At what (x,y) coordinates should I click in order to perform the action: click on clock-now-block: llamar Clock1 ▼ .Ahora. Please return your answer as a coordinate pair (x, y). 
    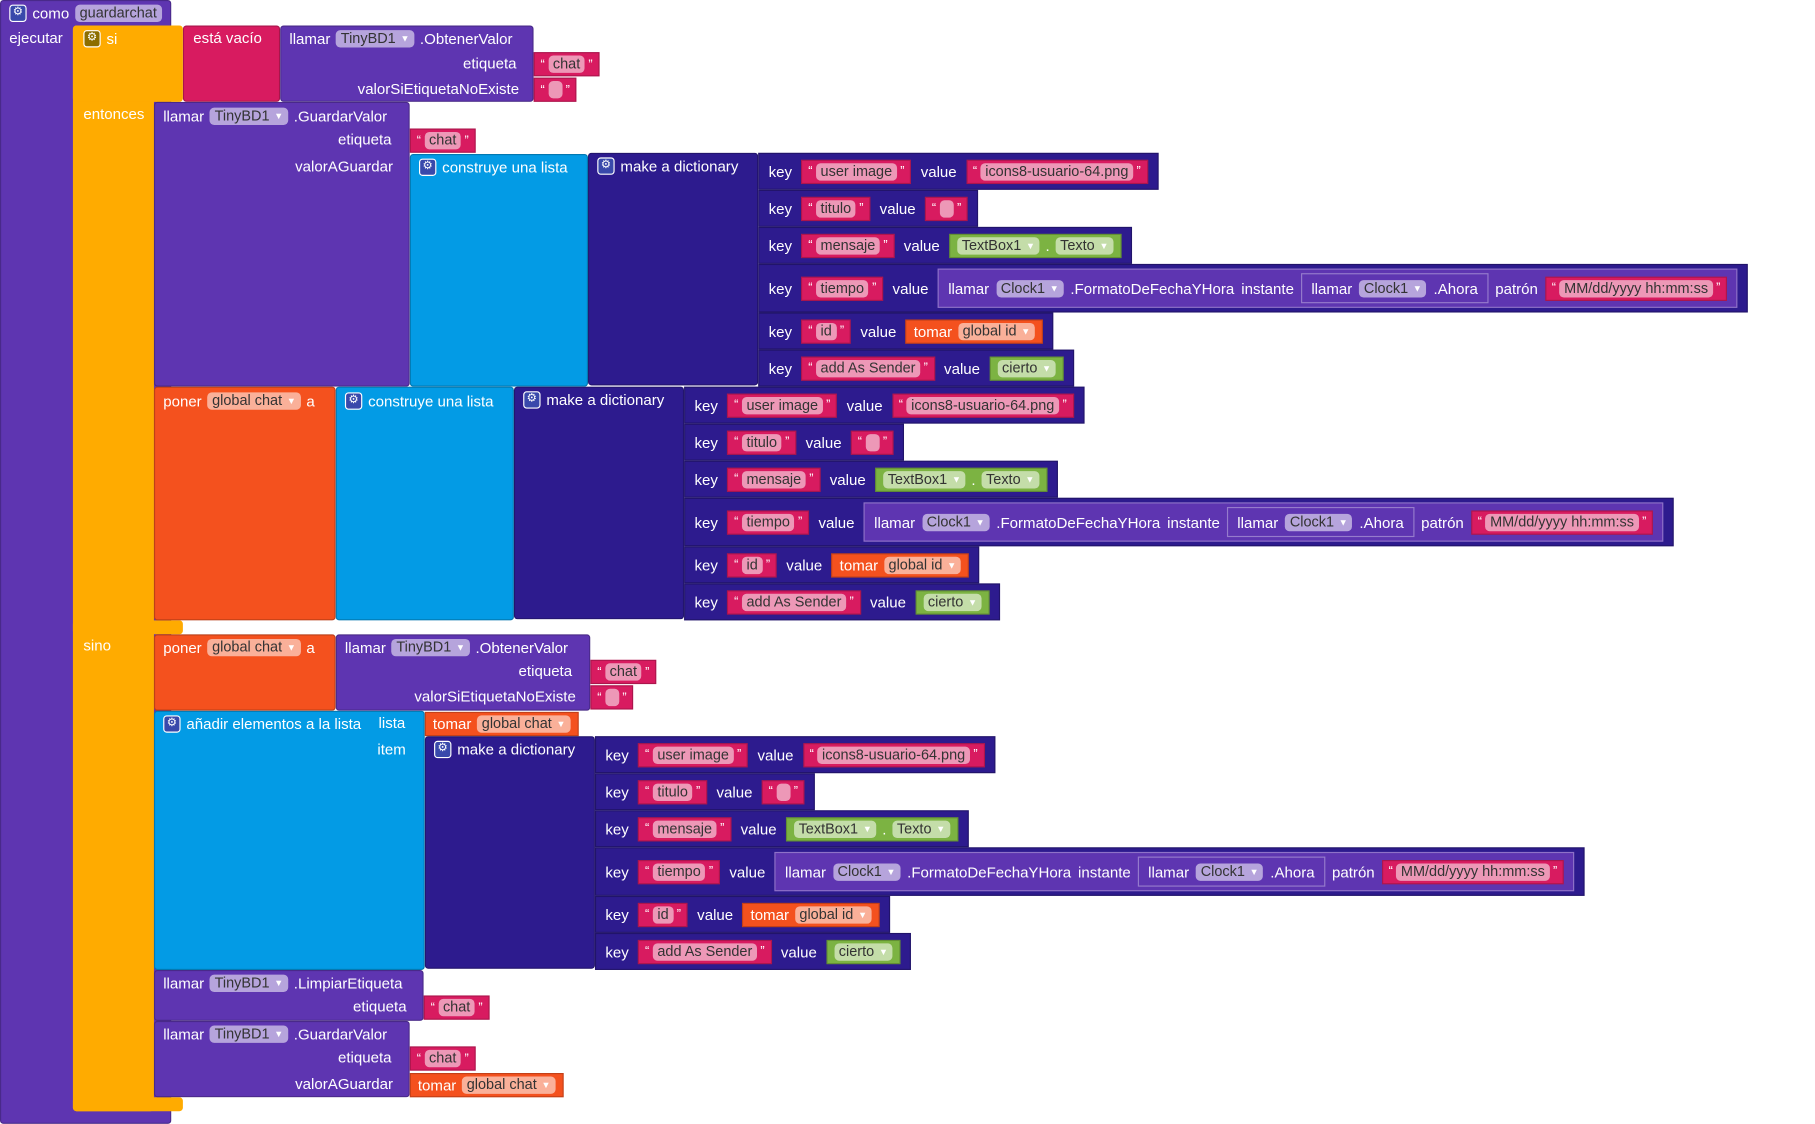
    Looking at the image, I should click on (1231, 871).